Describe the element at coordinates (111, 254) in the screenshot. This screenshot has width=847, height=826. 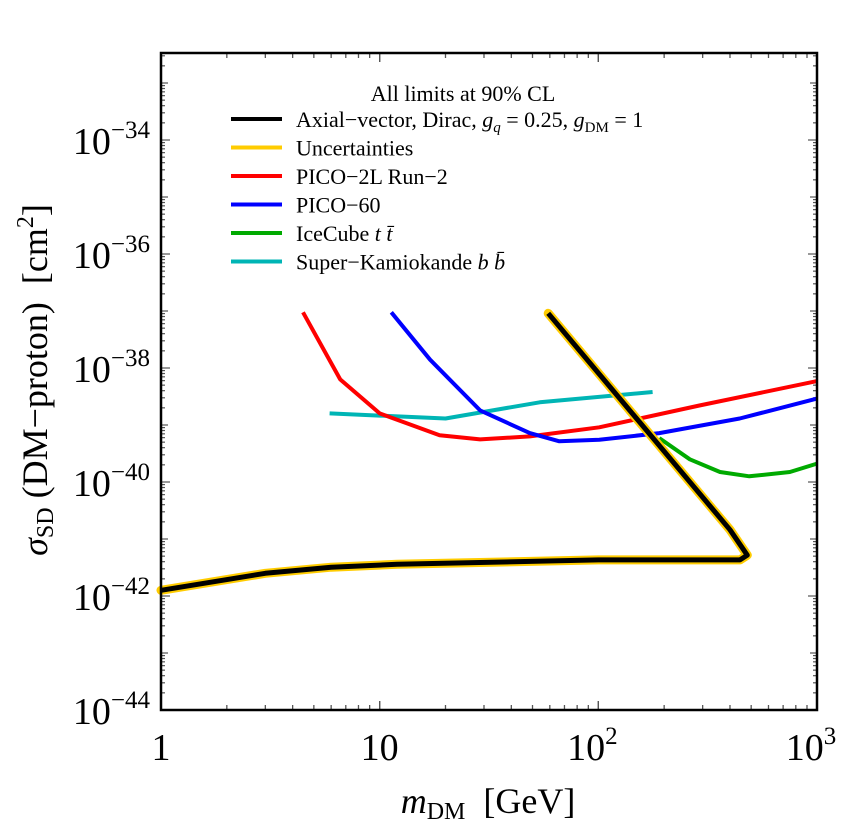
I see `y-tick-label: 10−36` at that location.